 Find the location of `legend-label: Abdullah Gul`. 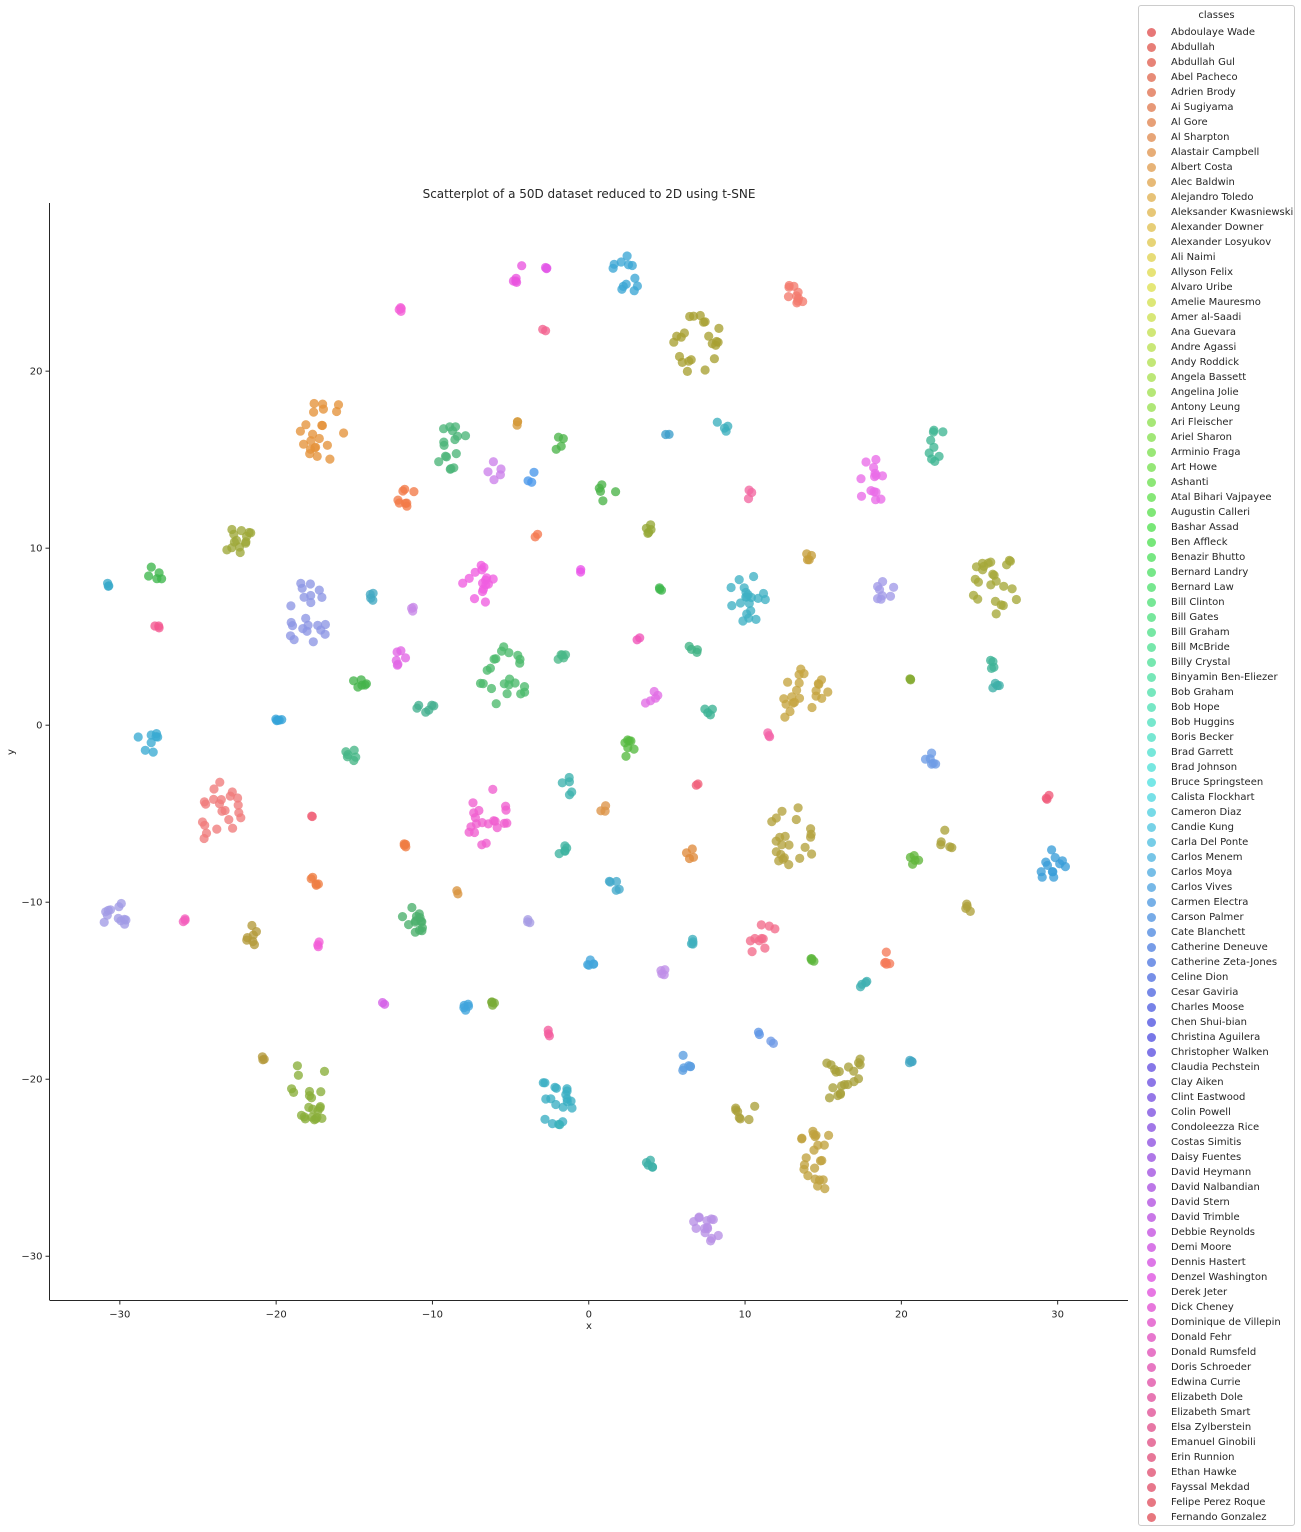

legend-label: Abdullah Gul is located at coordinates (1203, 62).